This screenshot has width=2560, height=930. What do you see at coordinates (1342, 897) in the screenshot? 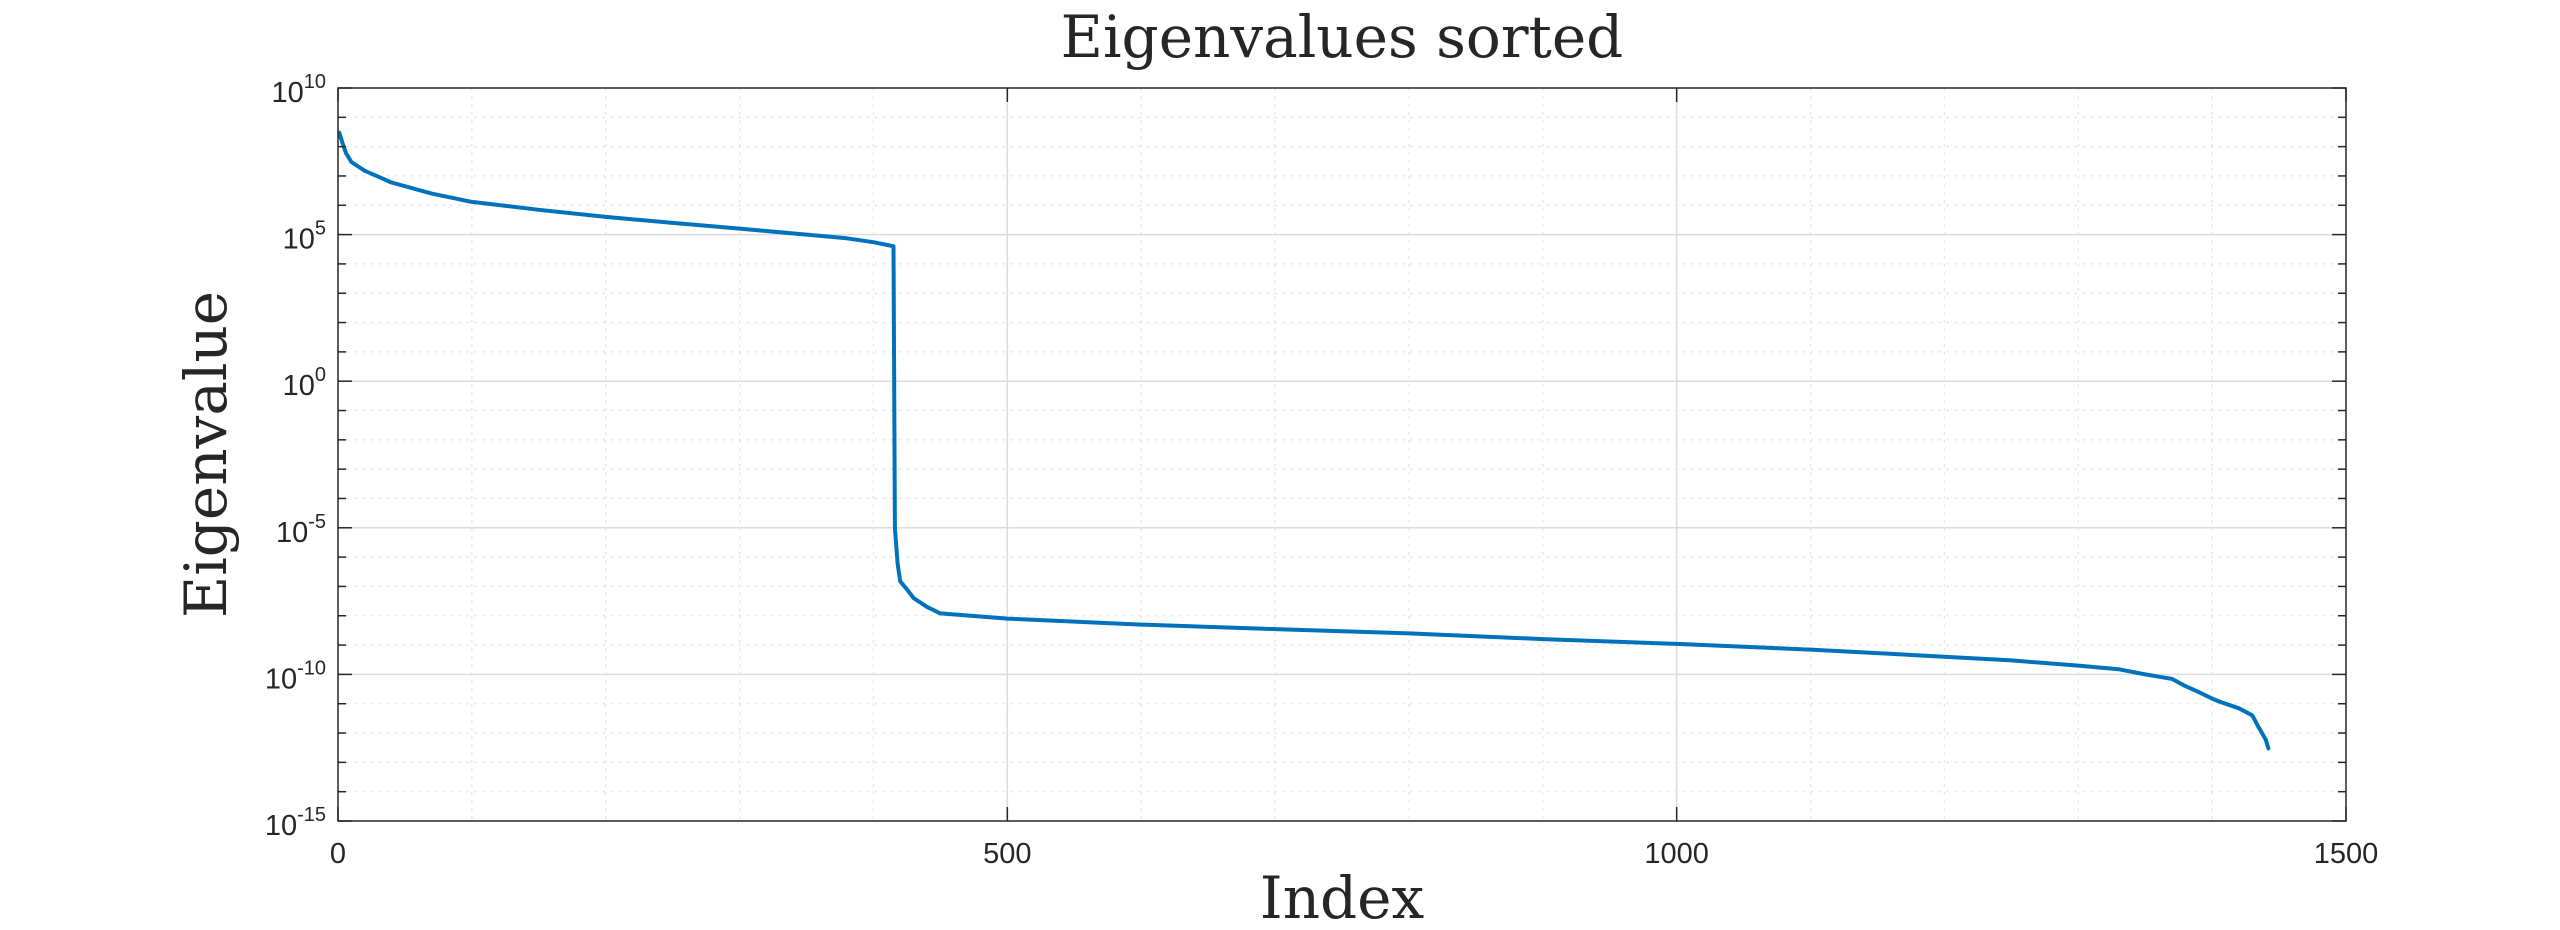
I see `x-axis-label: Index` at bounding box center [1342, 897].